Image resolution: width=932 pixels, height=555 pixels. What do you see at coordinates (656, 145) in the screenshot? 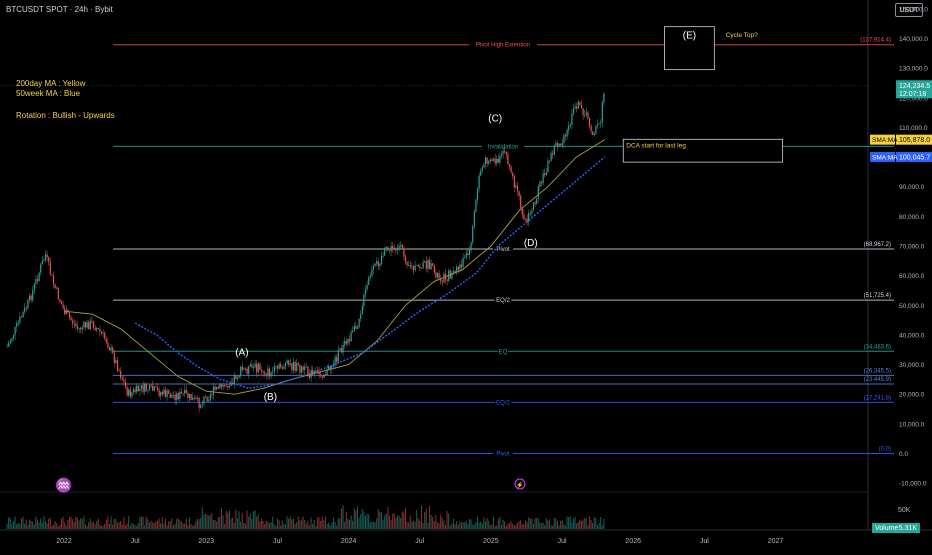
I see `annotation-label: DCA start for last leg` at bounding box center [656, 145].